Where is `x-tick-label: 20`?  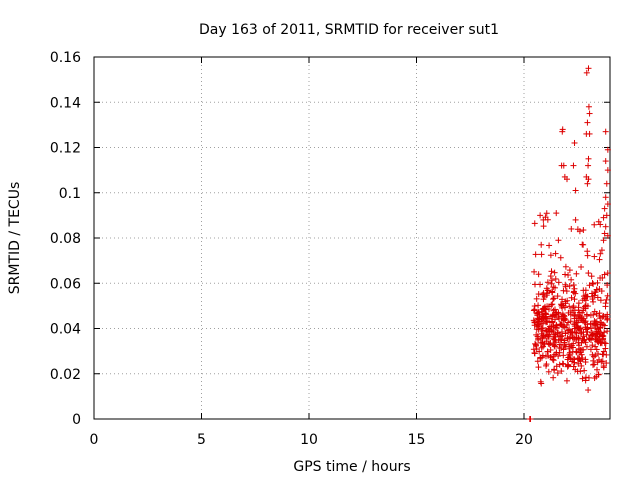
x-tick-label: 20 is located at coordinates (524, 440).